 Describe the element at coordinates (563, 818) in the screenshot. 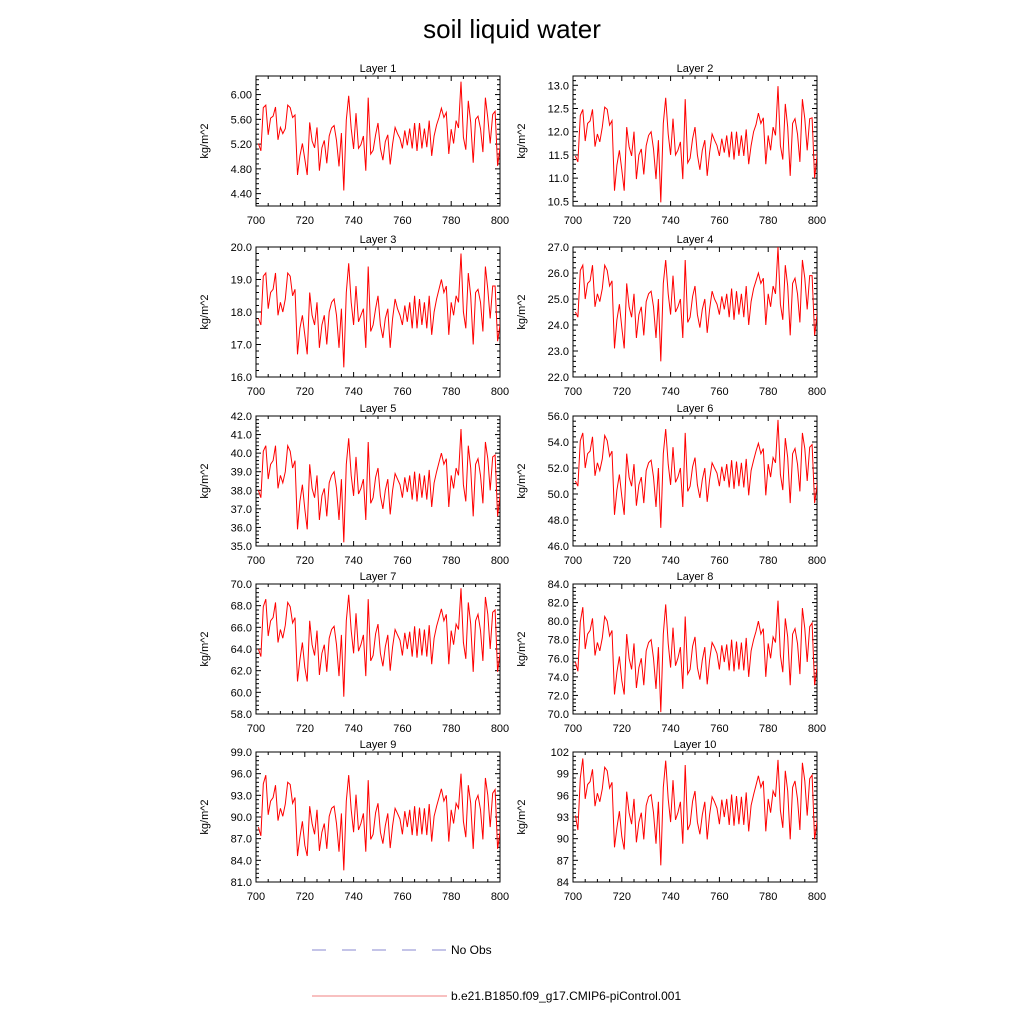

I see `y-tick-label: 93` at that location.